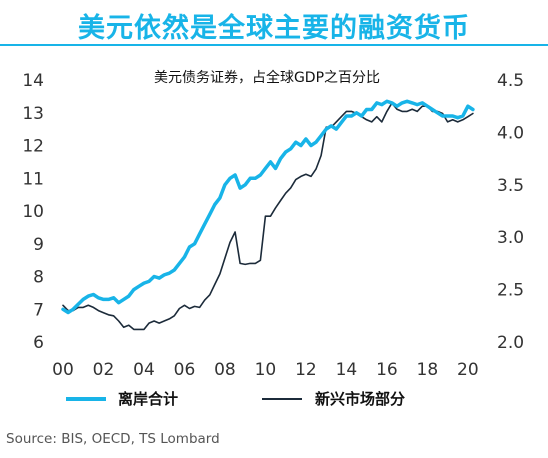 This screenshot has height=458, width=548. I want to click on x-tick-label: 02, so click(104, 370).